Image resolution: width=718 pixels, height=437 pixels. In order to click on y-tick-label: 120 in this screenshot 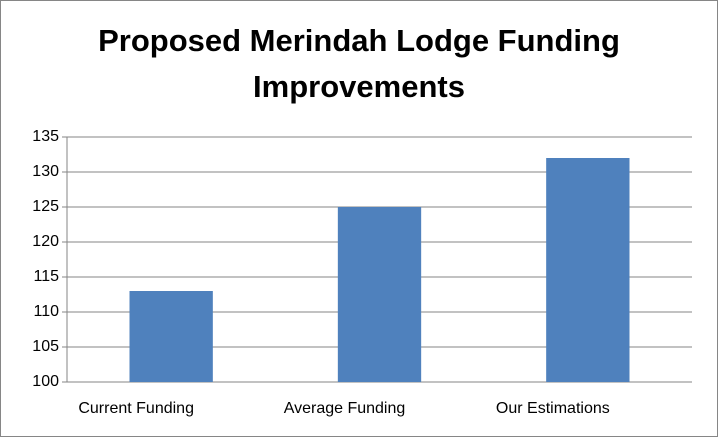, I will do `click(45, 241)`.